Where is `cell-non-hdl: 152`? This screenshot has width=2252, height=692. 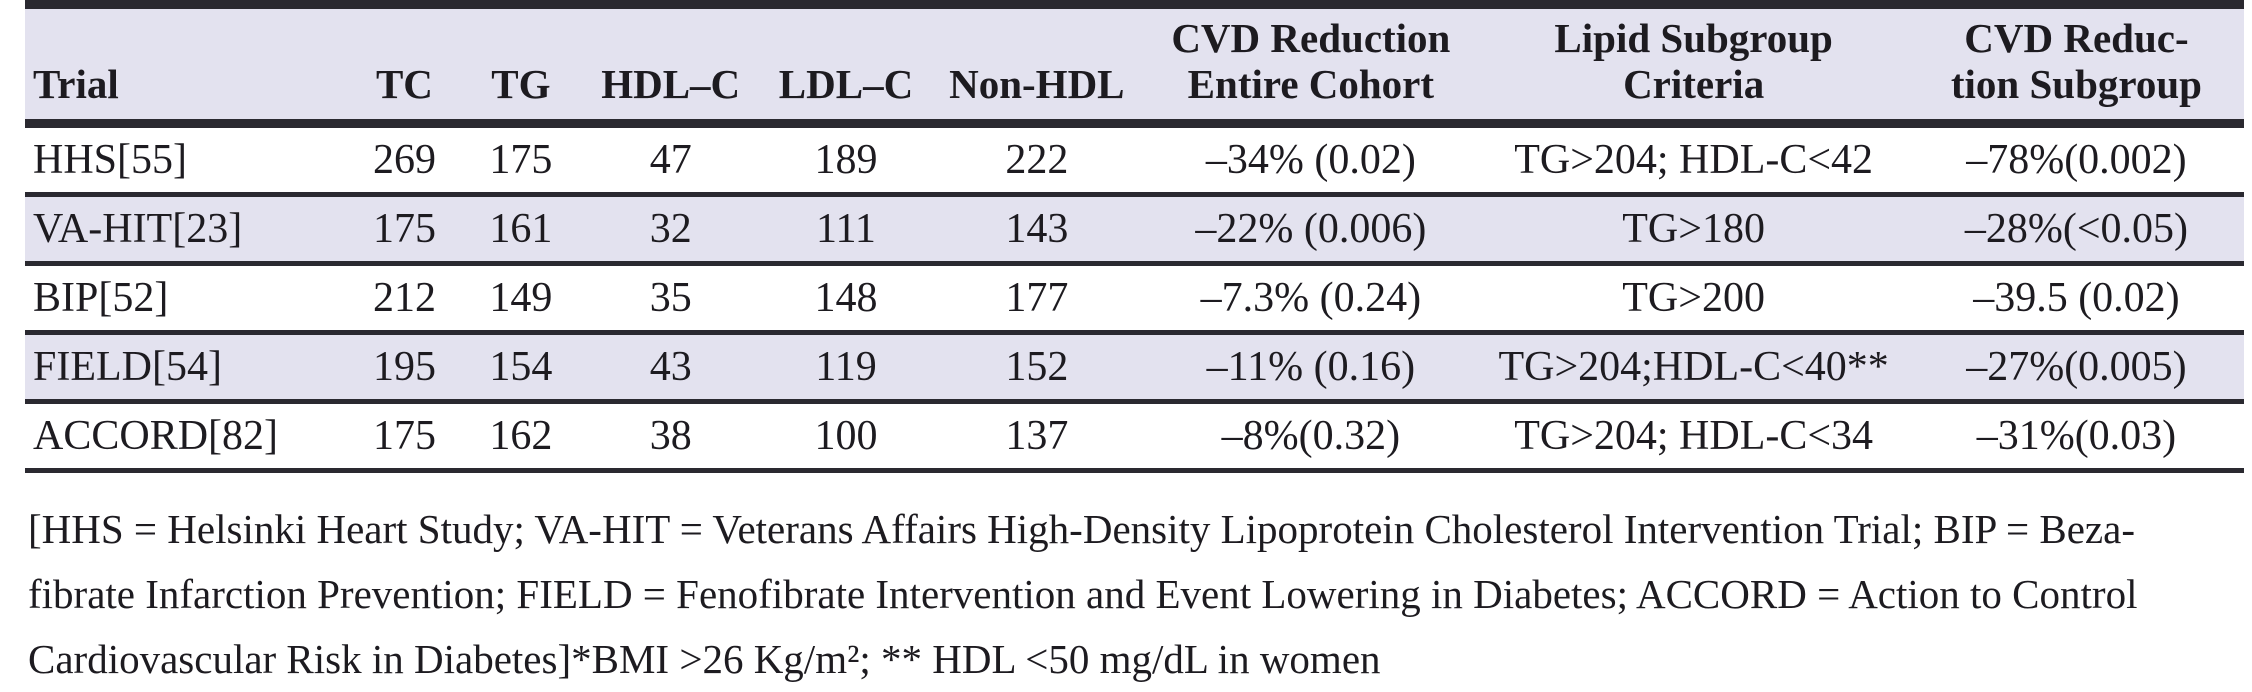
cell-non-hdl: 152 is located at coordinates (1037, 368).